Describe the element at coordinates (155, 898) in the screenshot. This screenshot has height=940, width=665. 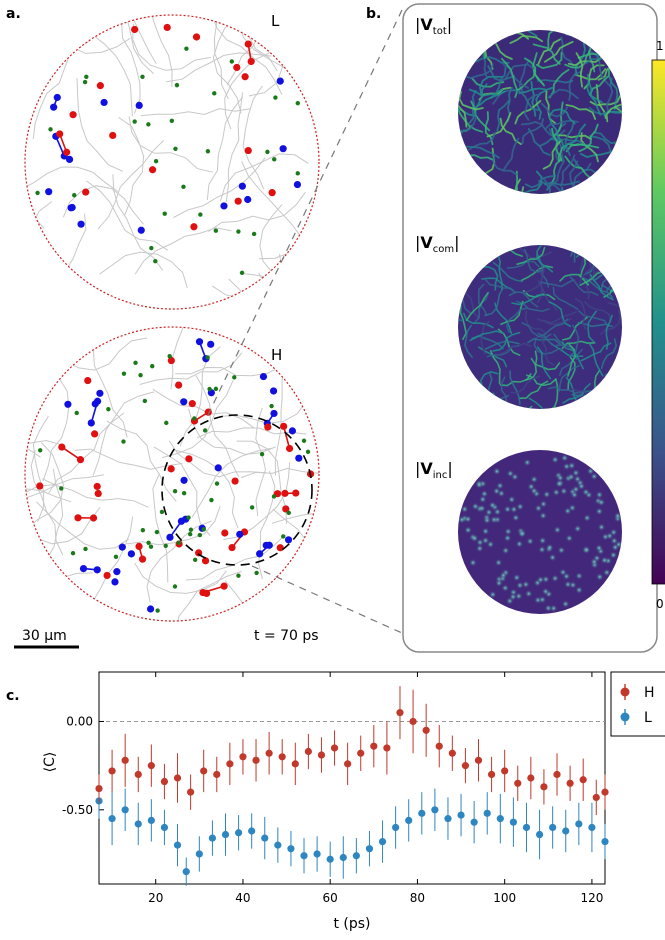
I see `x-tick-label: 20` at that location.